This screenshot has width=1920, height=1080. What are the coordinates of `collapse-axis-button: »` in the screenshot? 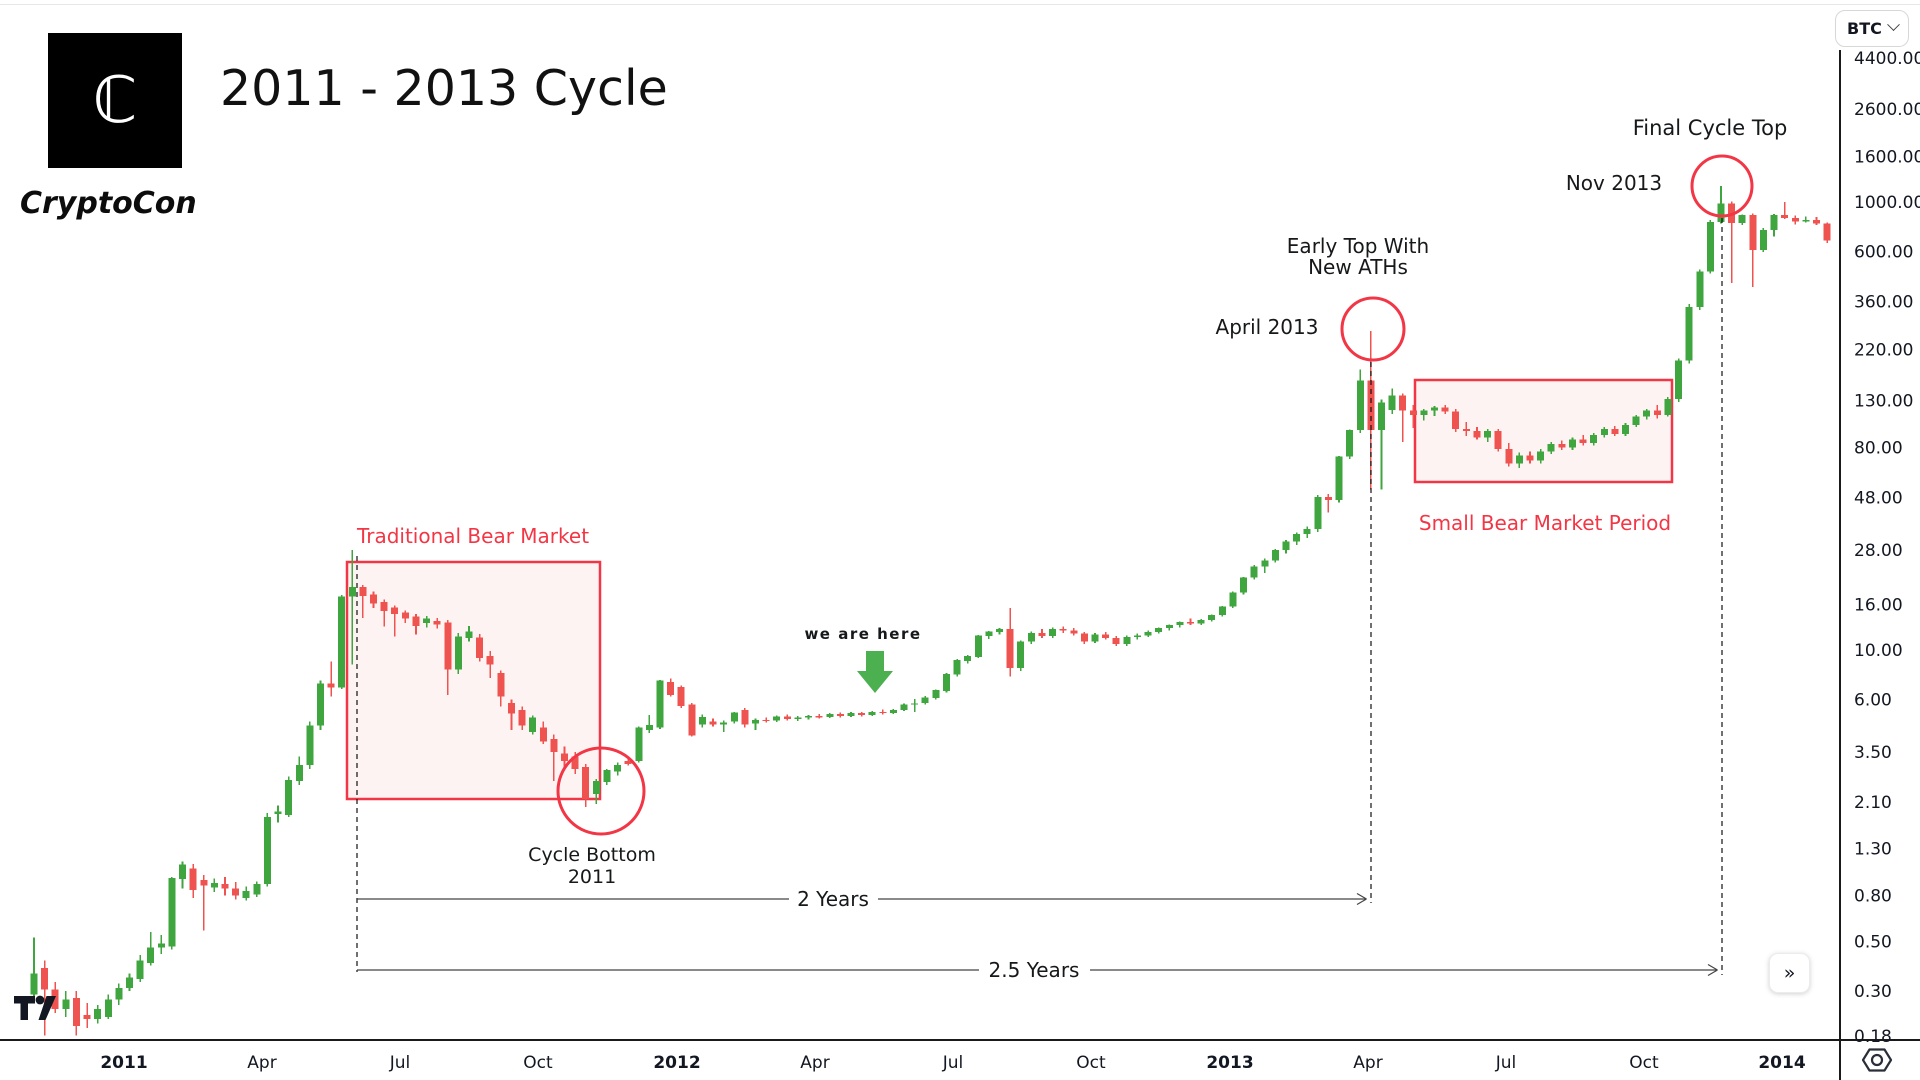 It's located at (1789, 973).